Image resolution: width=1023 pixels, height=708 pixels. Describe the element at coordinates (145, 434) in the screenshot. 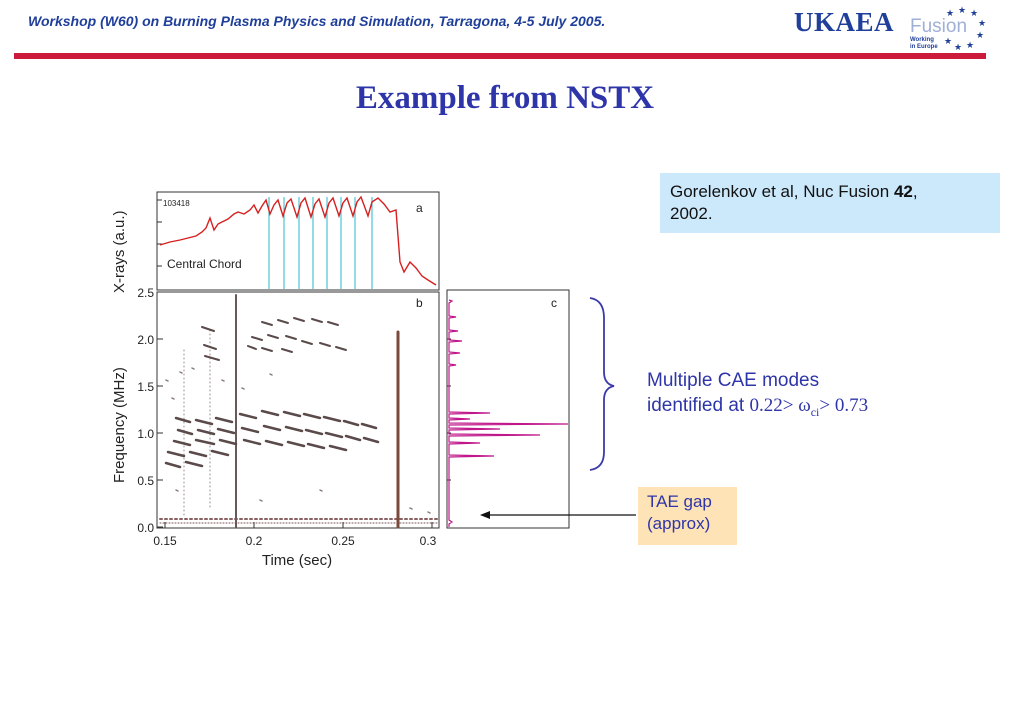

I see `ytick-1-0: 1.0` at that location.